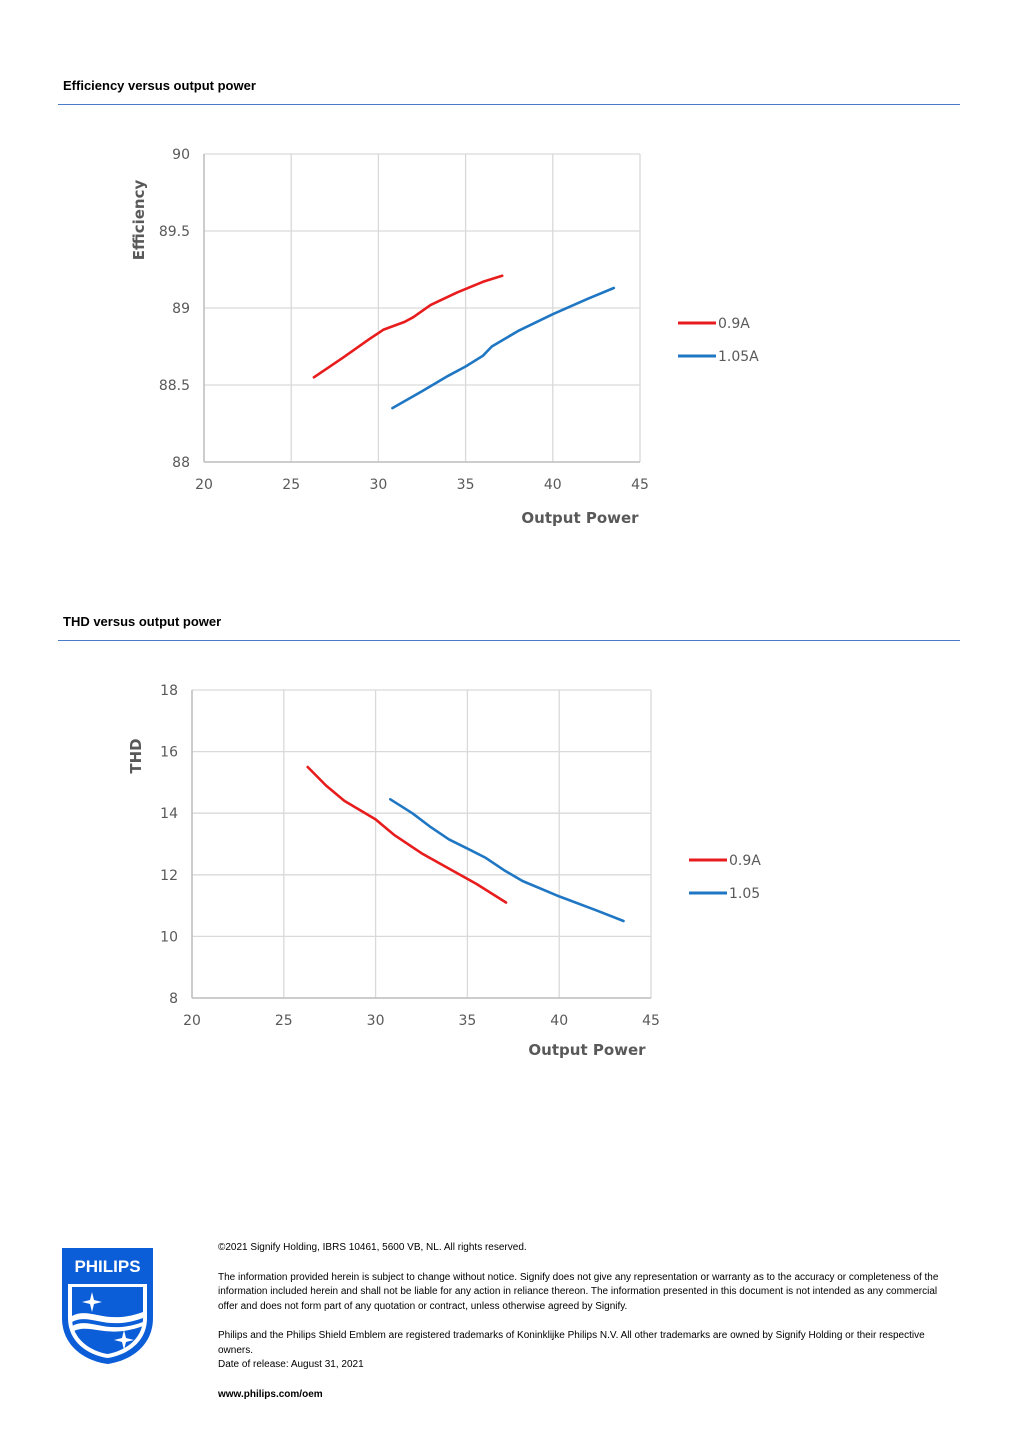  Describe the element at coordinates (173, 999) in the screenshot. I see `y-tick-label: 8` at that location.